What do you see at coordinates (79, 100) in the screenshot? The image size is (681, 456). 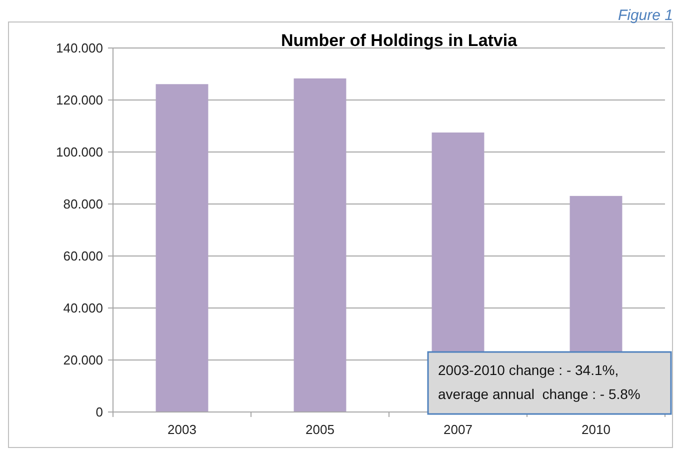 I see `y-tick-label: 120.000` at bounding box center [79, 100].